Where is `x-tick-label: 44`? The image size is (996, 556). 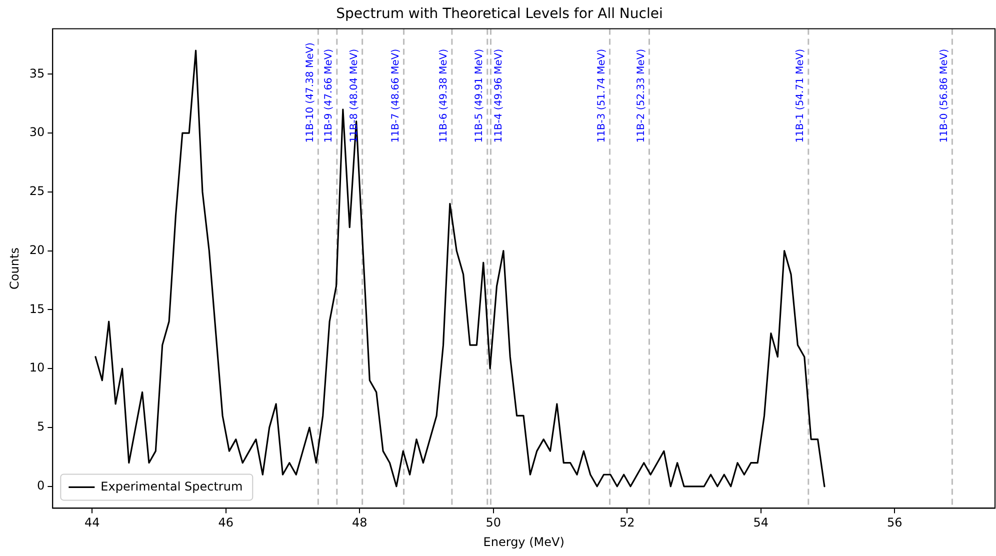 x-tick-label: 44 is located at coordinates (92, 523).